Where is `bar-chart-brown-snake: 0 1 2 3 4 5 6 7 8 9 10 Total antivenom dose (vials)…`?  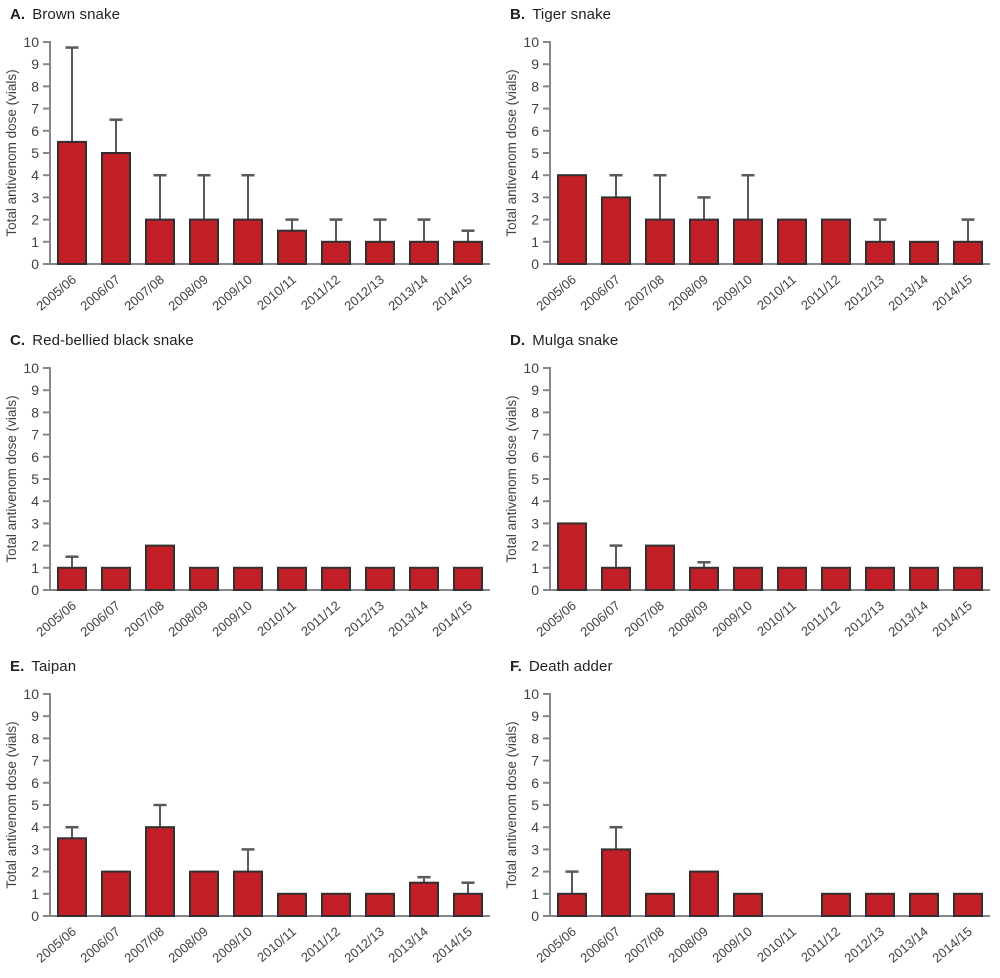 bar-chart-brown-snake: 0 1 2 3 4 5 6 7 8 9 10 Total antivenom dose (vials)… is located at coordinates (247, 174).